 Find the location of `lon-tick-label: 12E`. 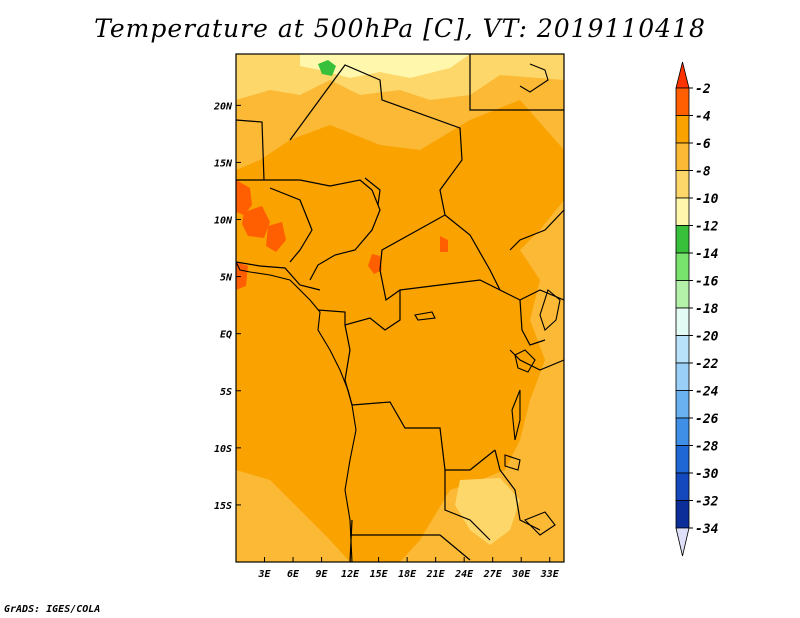

lon-tick-label: 12E is located at coordinates (350, 574).